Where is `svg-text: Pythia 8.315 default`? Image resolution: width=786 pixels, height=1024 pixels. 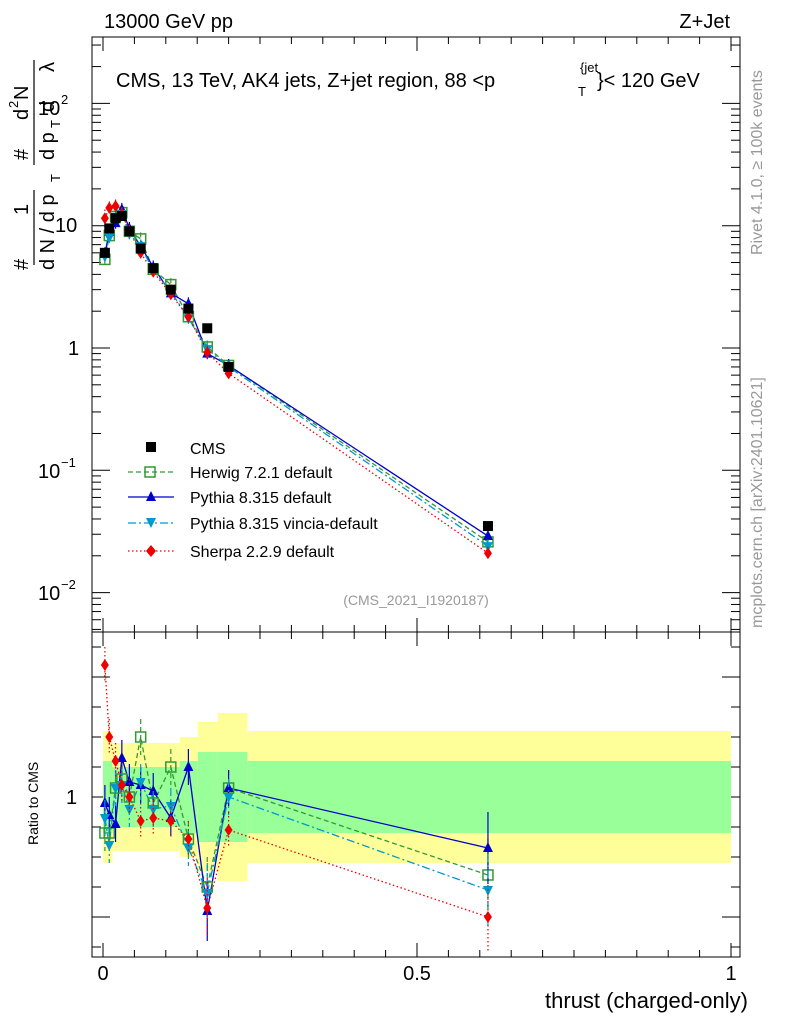 svg-text: Pythia 8.315 default is located at coordinates (261, 498).